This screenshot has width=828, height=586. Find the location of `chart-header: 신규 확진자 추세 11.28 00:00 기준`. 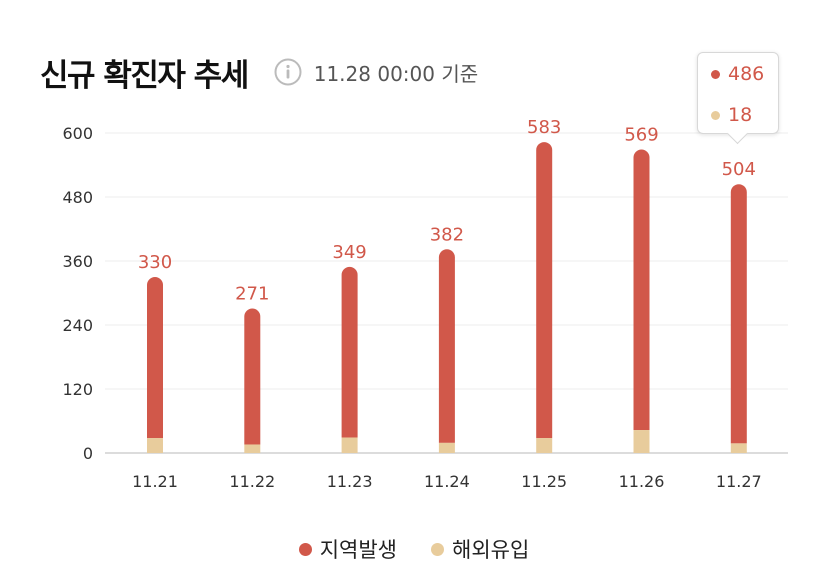

chart-header: 신규 확진자 추세 11.28 00:00 기준 is located at coordinates (259, 72).